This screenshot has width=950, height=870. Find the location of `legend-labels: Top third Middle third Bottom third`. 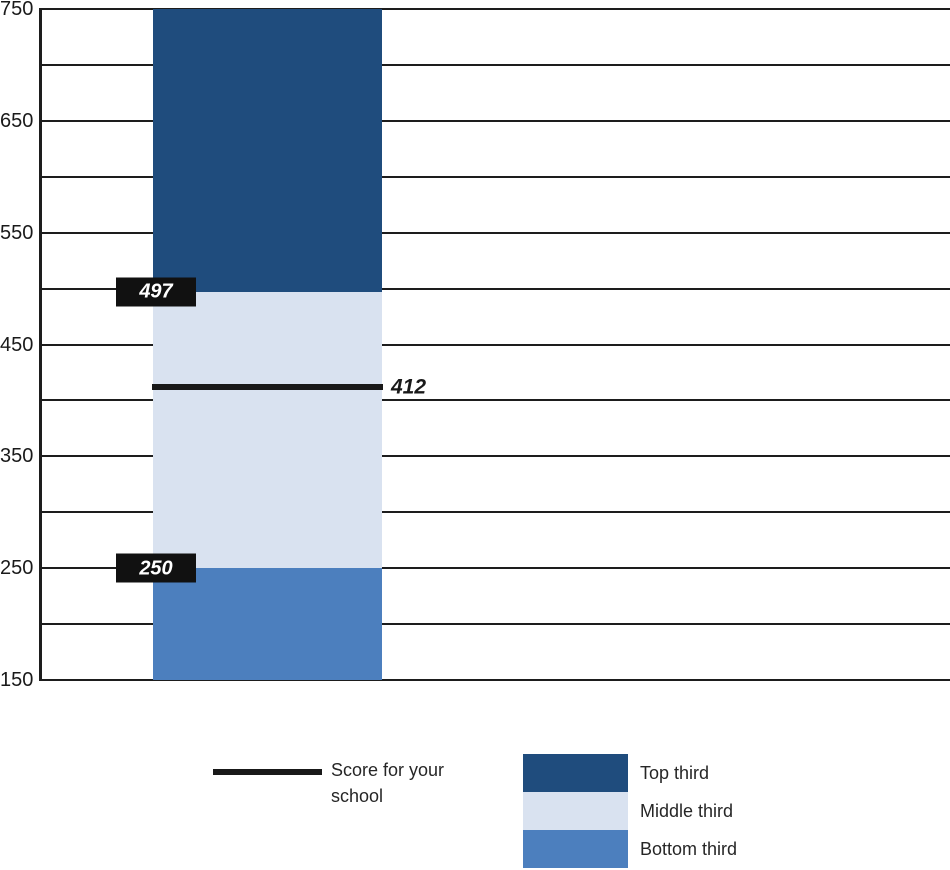

legend-labels: Top third Middle third Bottom third is located at coordinates (688, 811).